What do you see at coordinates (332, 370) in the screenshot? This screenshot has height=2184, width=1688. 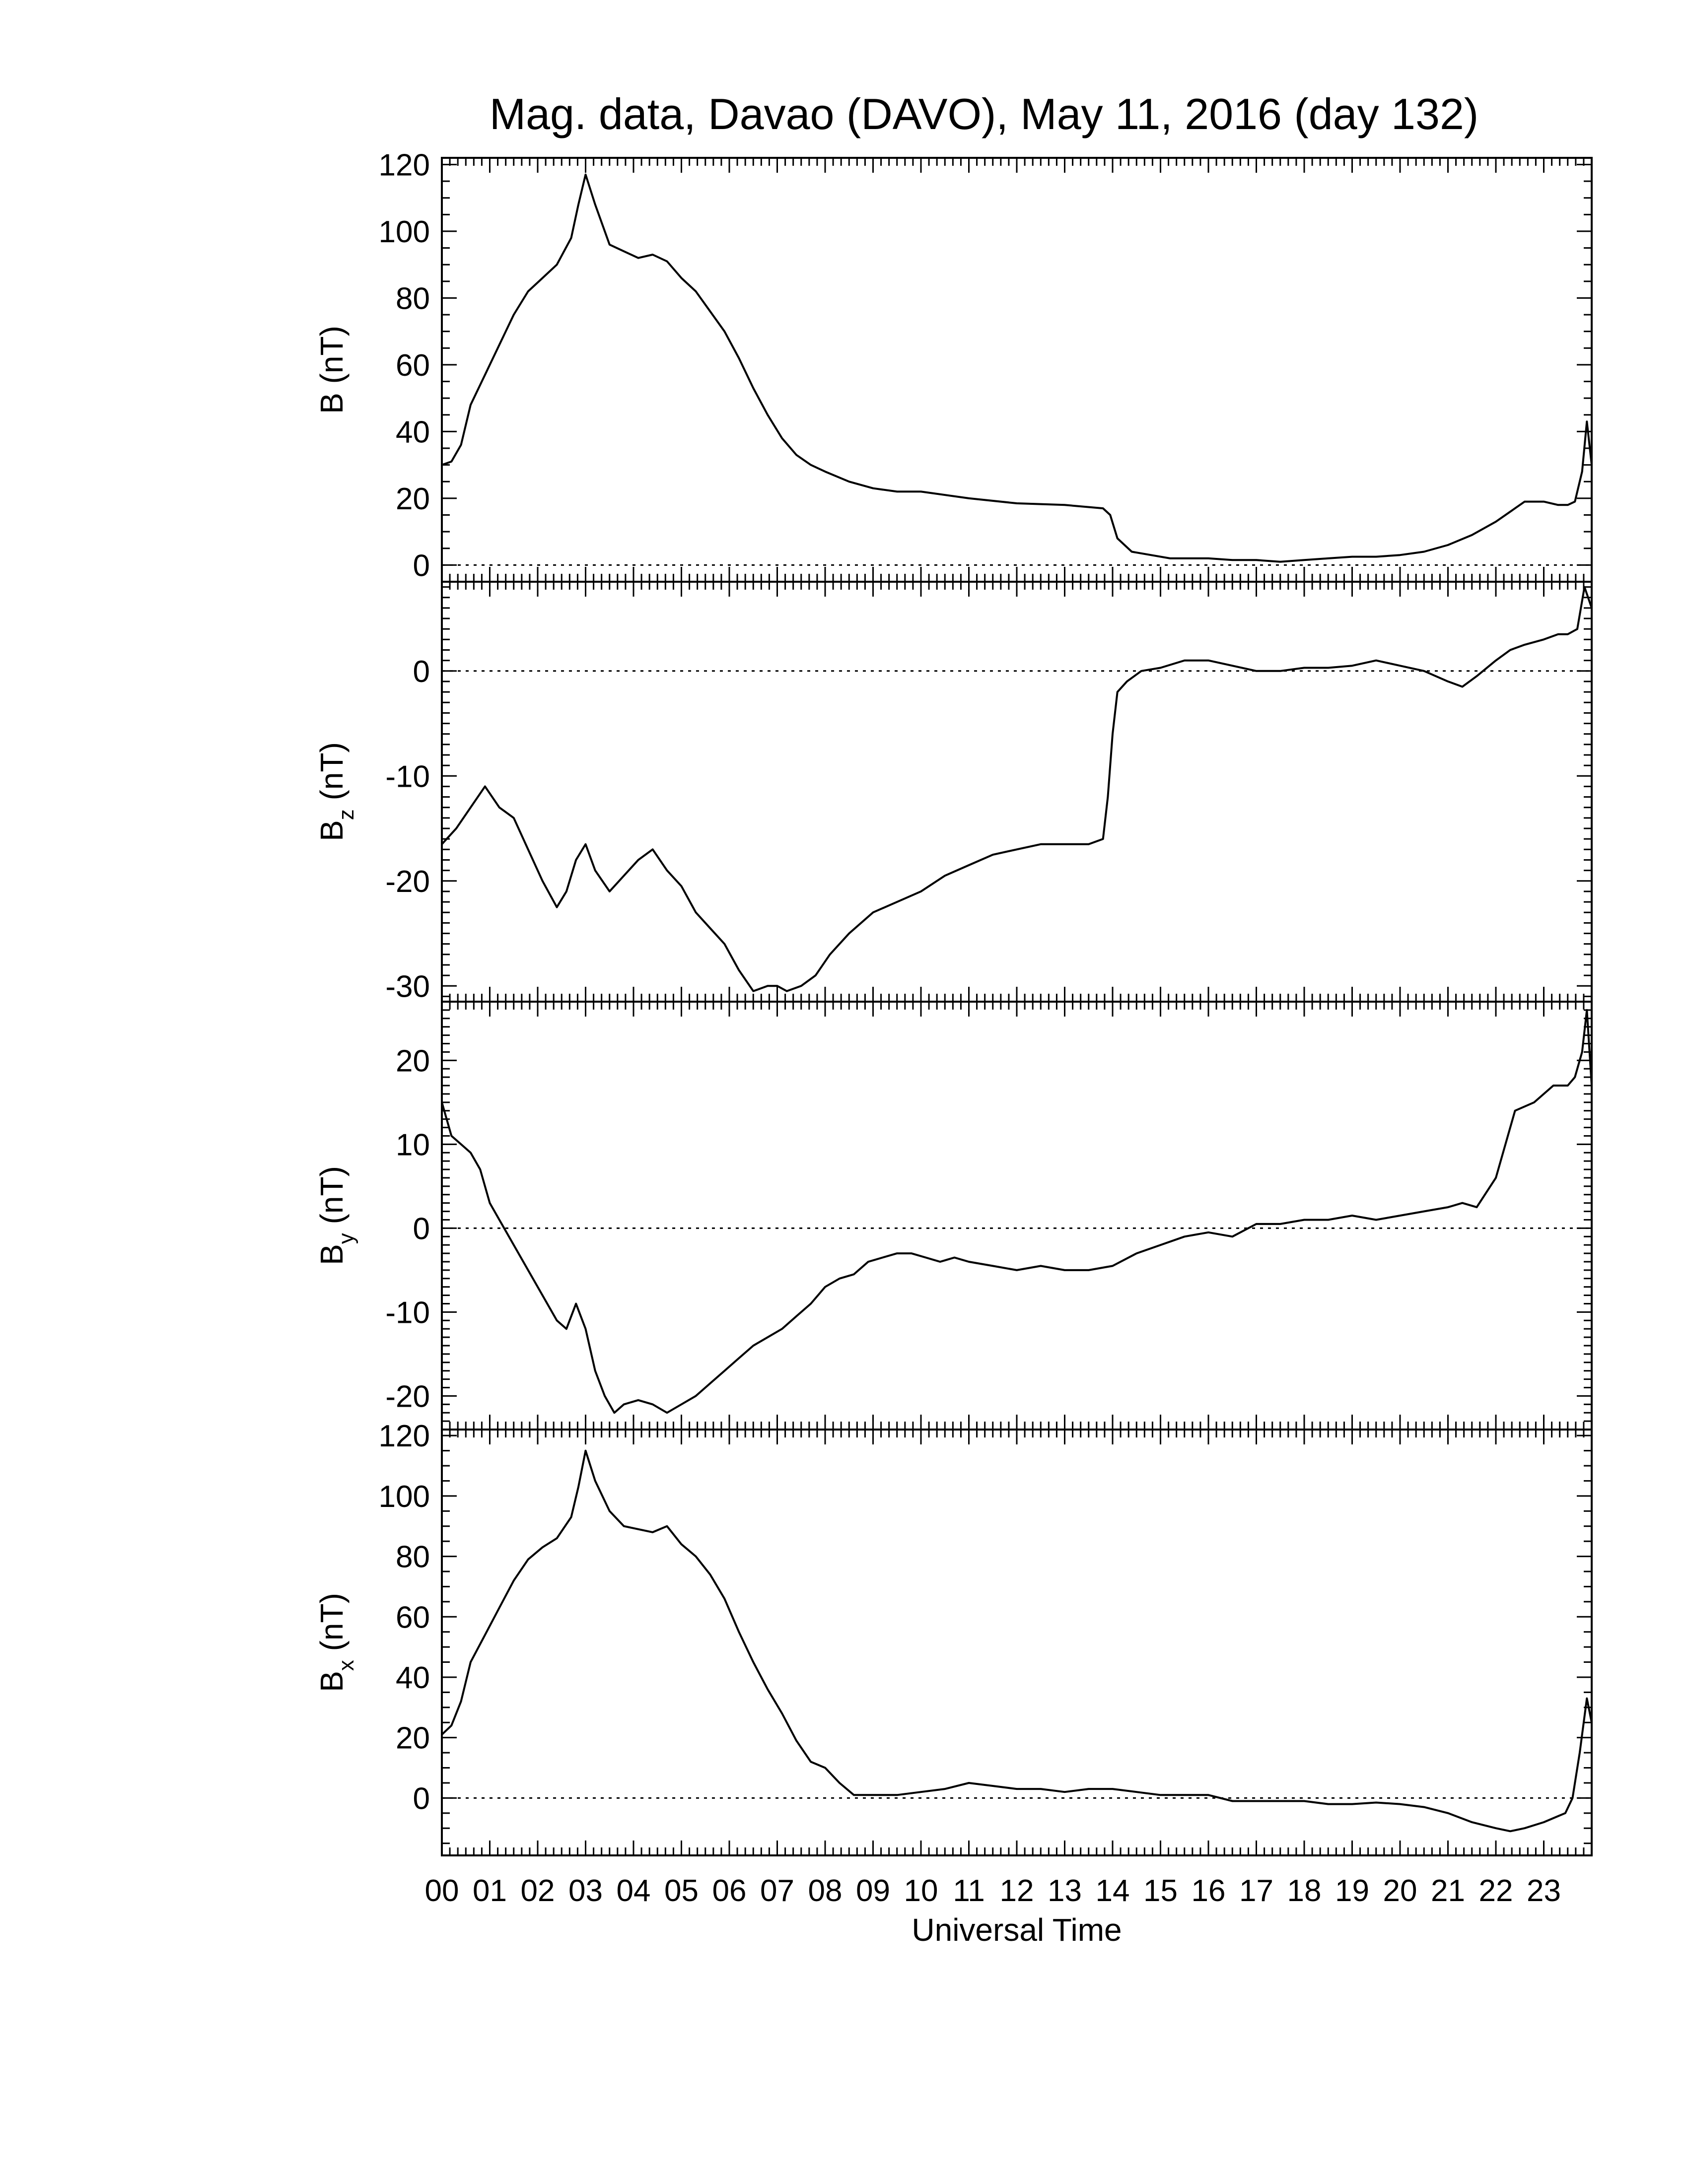 I see `y-axis-label: B (nT)` at bounding box center [332, 370].